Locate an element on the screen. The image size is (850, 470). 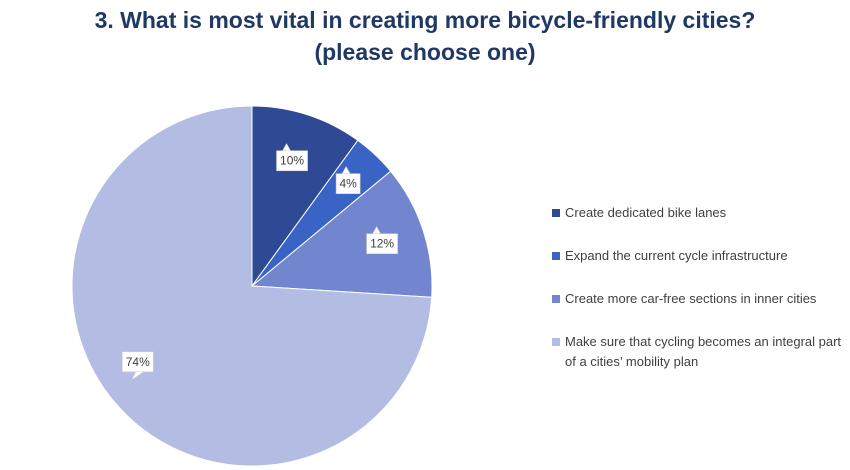
data-label-text: 10% is located at coordinates (292, 161).